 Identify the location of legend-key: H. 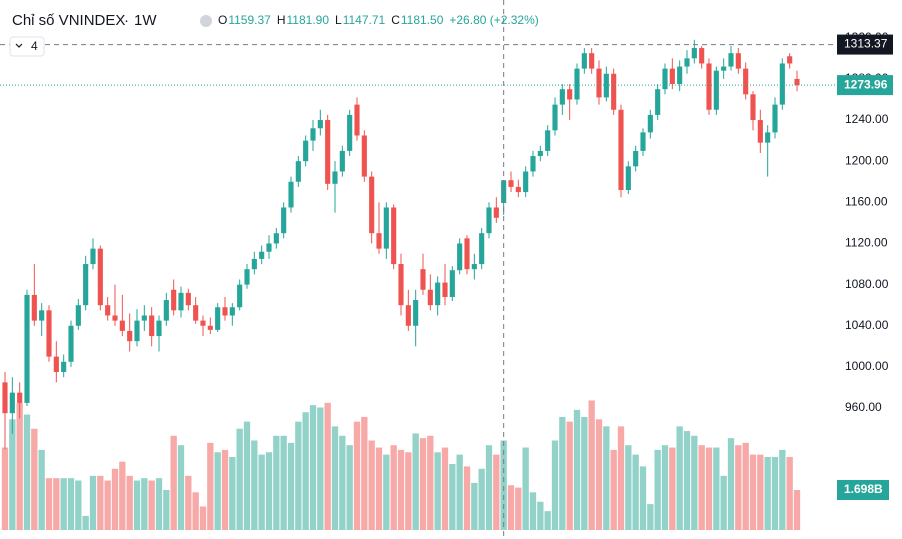
(281, 20).